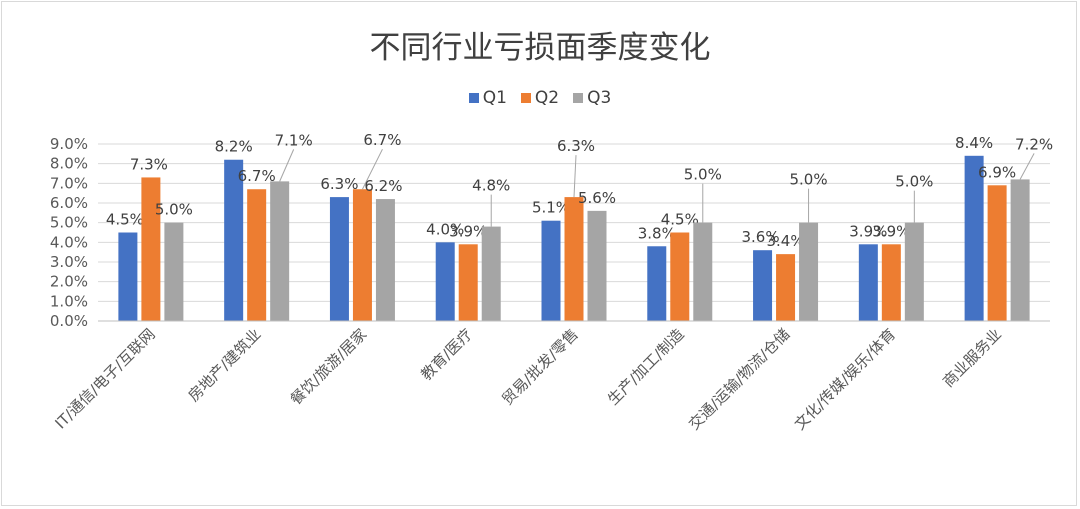 This screenshot has height=509, width=1080. I want to click on category-label: 文化/传媒/娱乐/体育, so click(845, 379).